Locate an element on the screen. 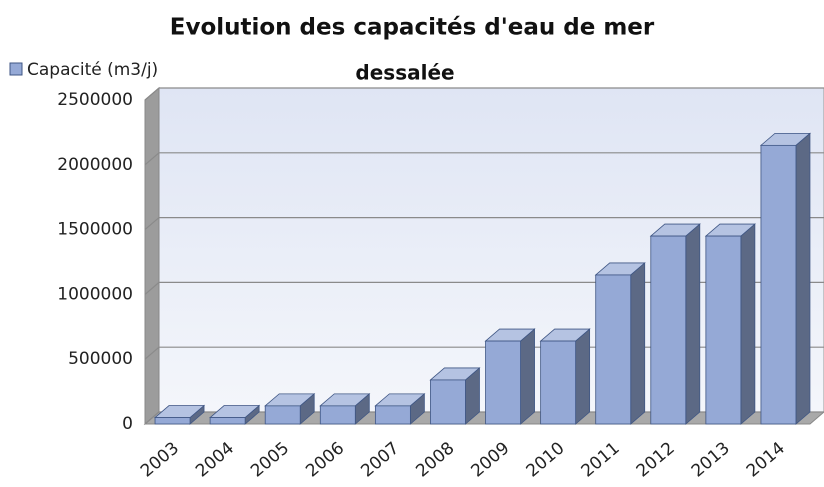 The image size is (824, 487). x-tick-label: 2013 is located at coordinates (711, 459).